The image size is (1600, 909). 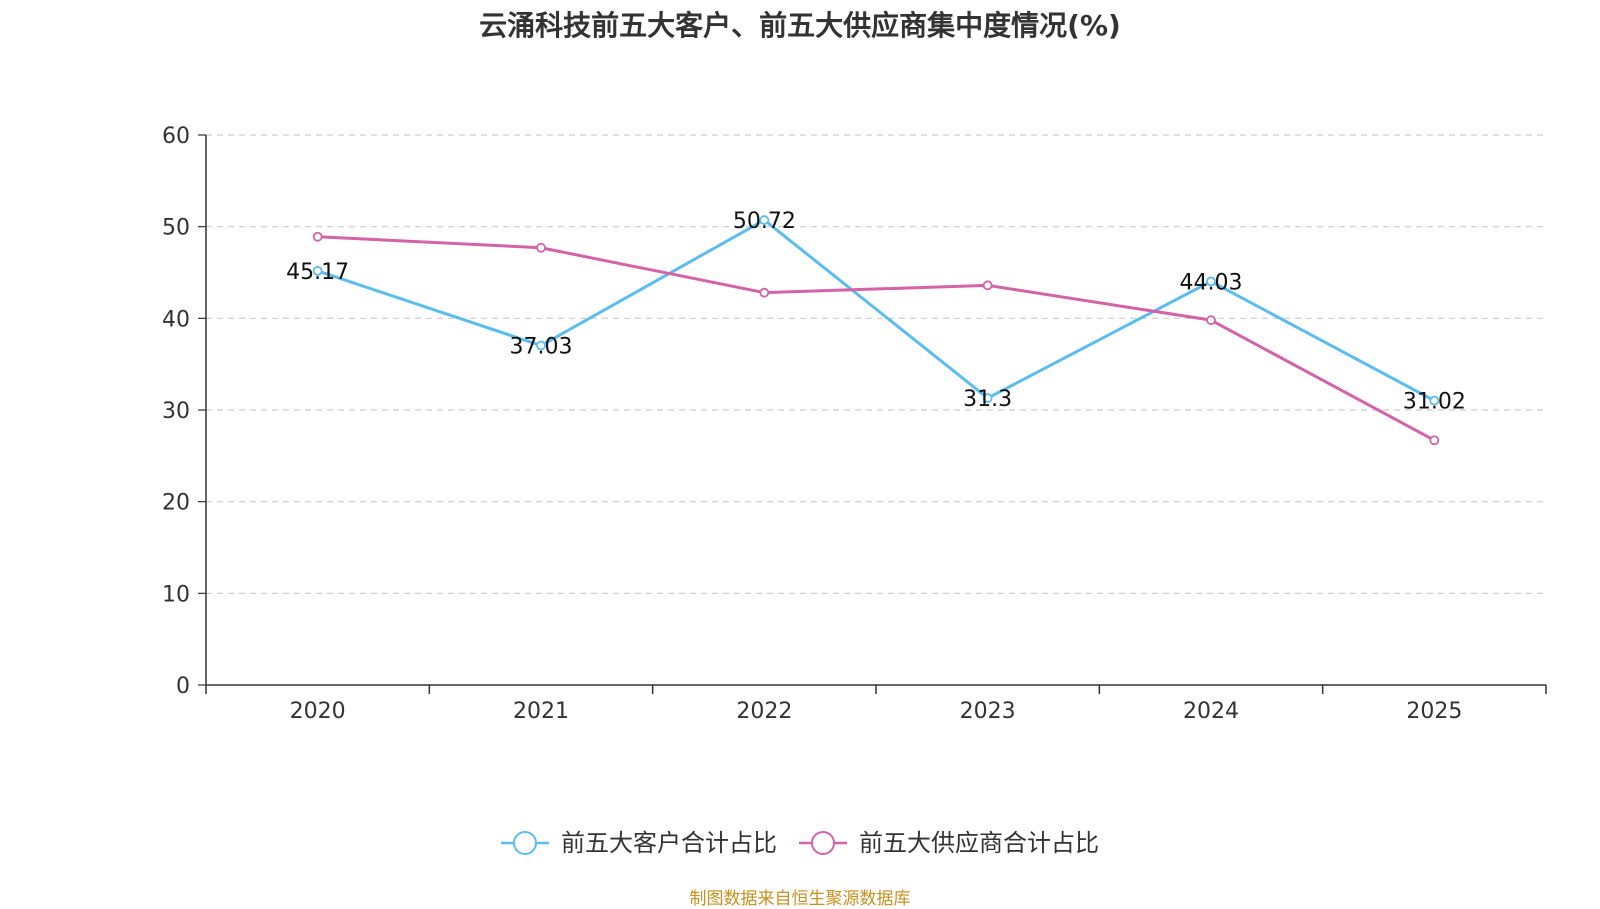 I want to click on y-tick-label: 30, so click(x=176, y=411).